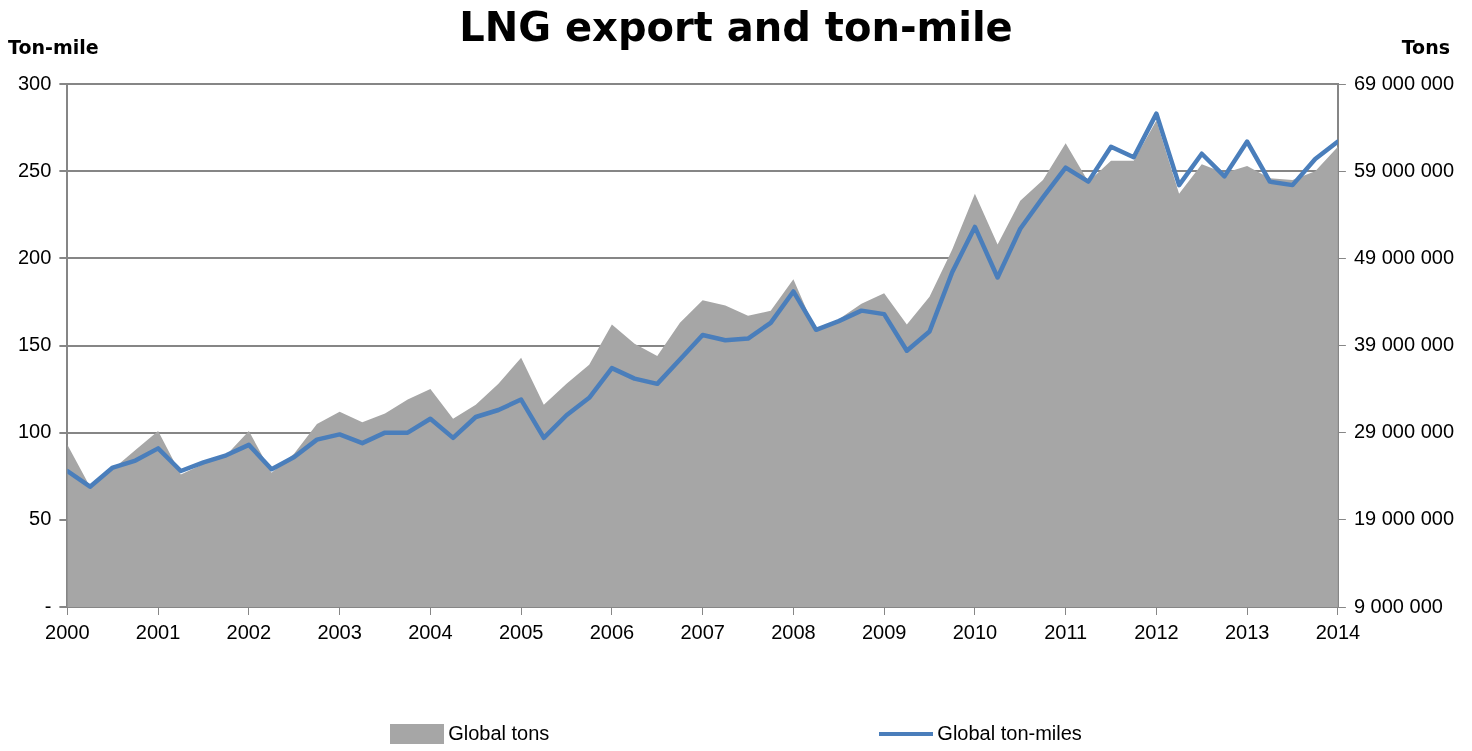 The width and height of the screenshot is (1472, 751). Describe the element at coordinates (34, 344) in the screenshot. I see `y-tick-label: 150` at that location.